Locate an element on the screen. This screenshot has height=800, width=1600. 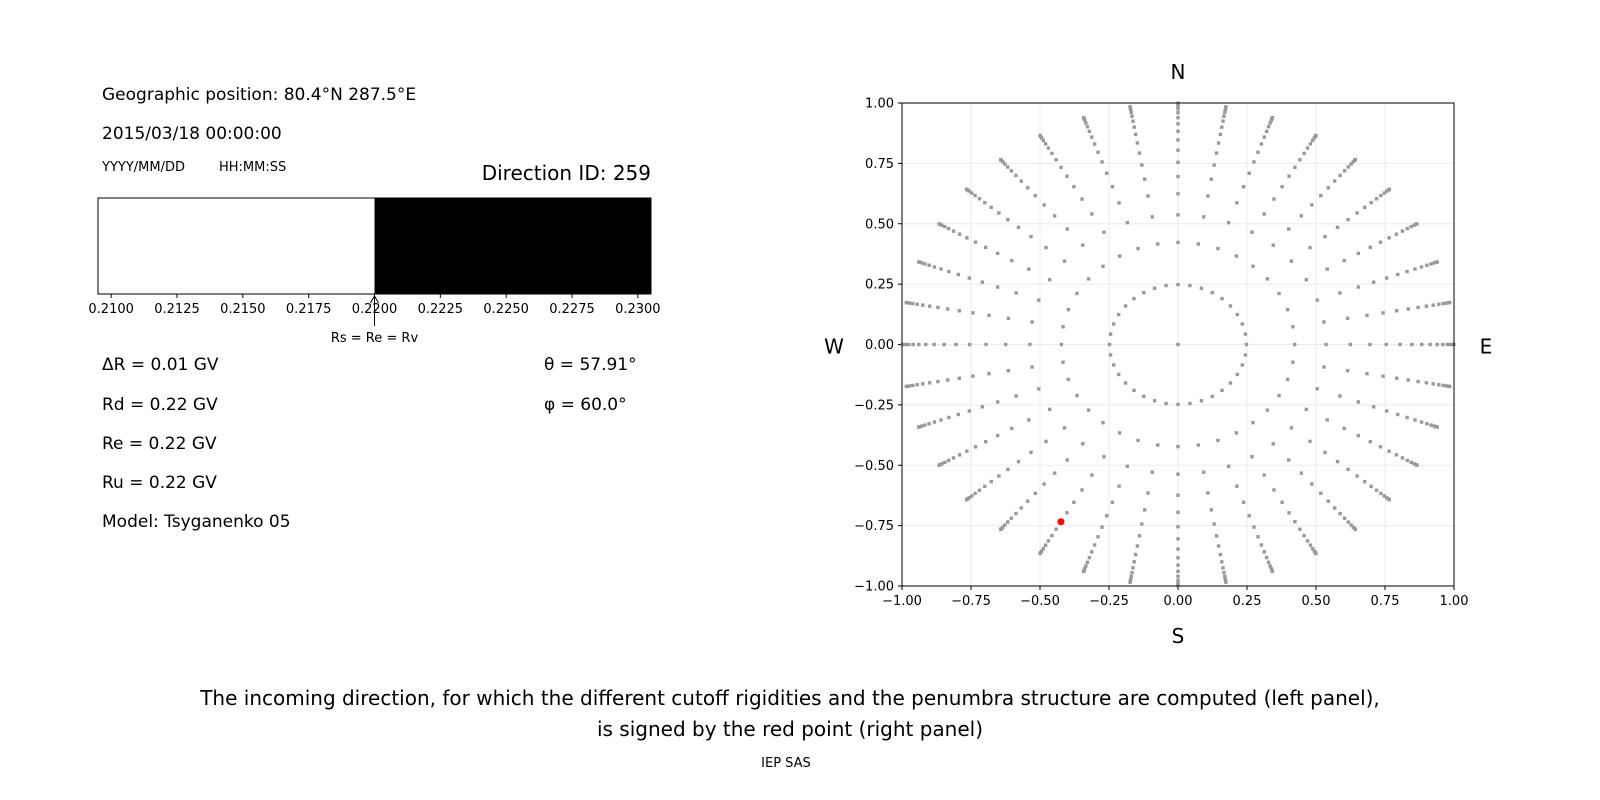
x-tick-label: −0.25 is located at coordinates (1109, 601).